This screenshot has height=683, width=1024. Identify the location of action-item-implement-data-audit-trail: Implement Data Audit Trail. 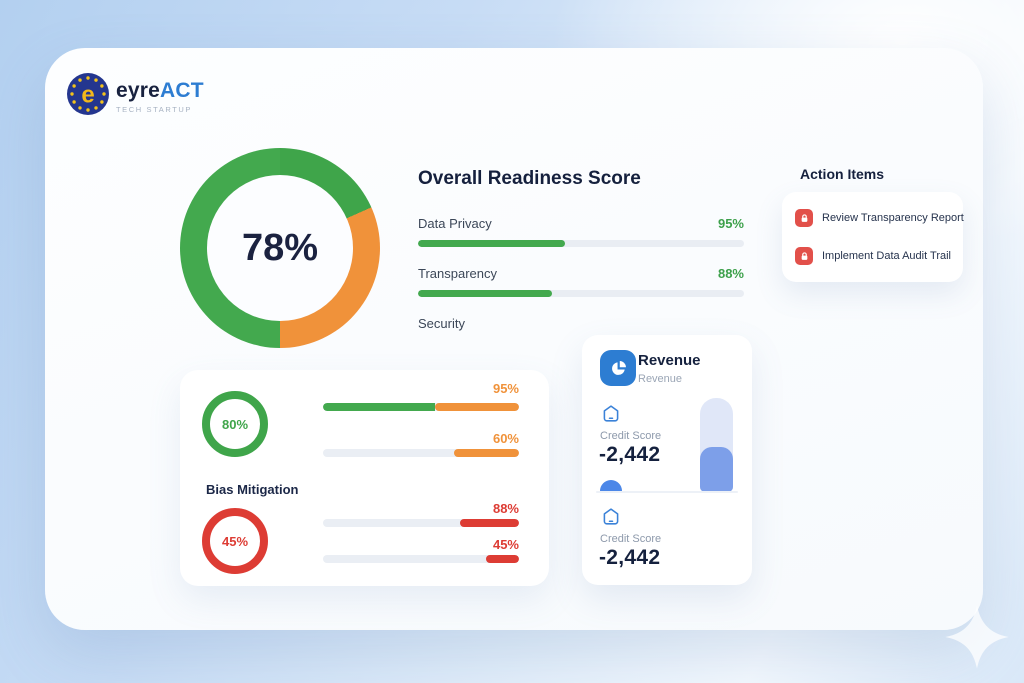
(873, 256).